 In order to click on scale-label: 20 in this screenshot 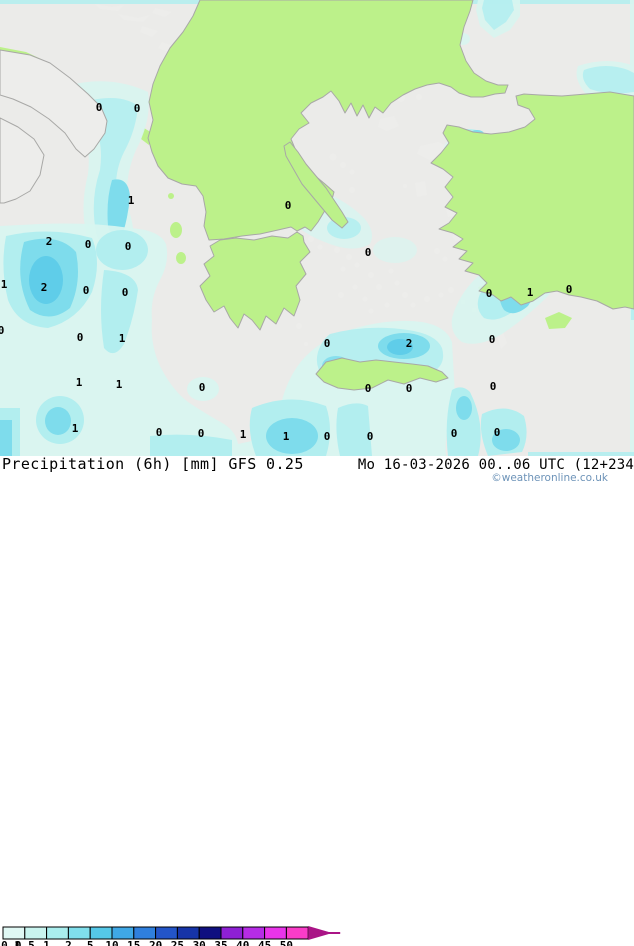, I will do `click(155, 942)`.